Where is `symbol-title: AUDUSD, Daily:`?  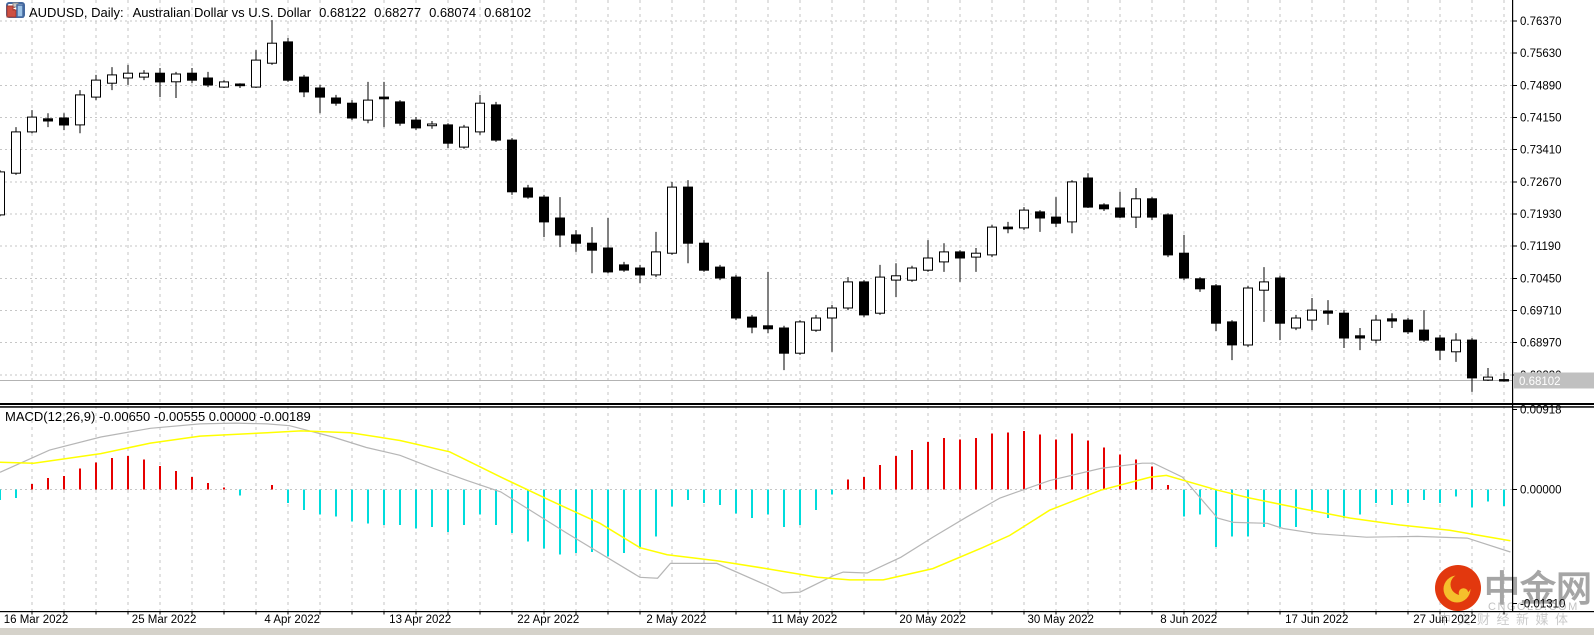 symbol-title: AUDUSD, Daily: is located at coordinates (76, 12).